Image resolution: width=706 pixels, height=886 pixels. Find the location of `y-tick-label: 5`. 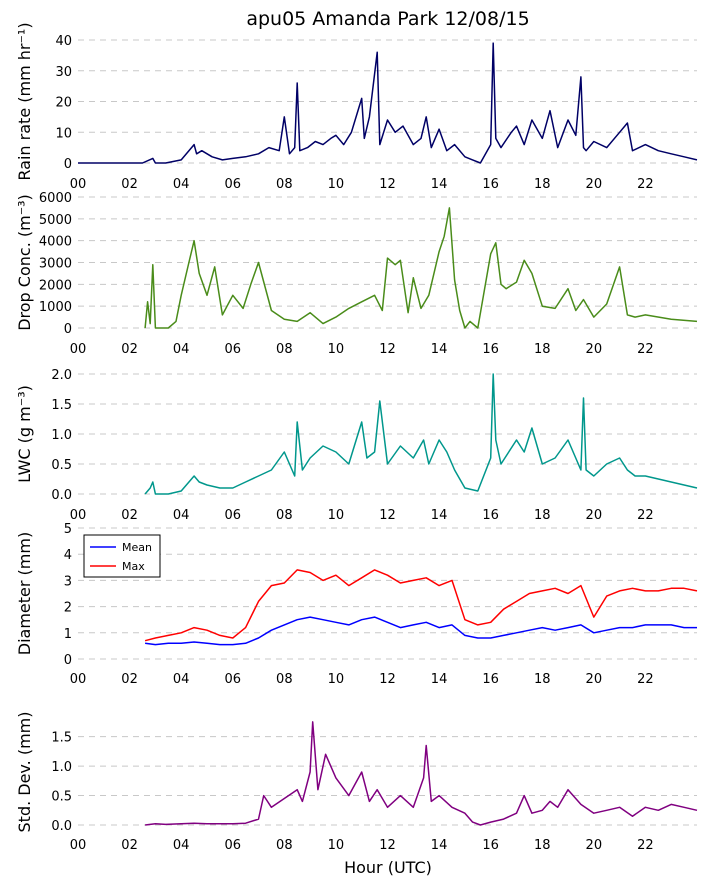

y-tick-label: 5 is located at coordinates (68, 529).